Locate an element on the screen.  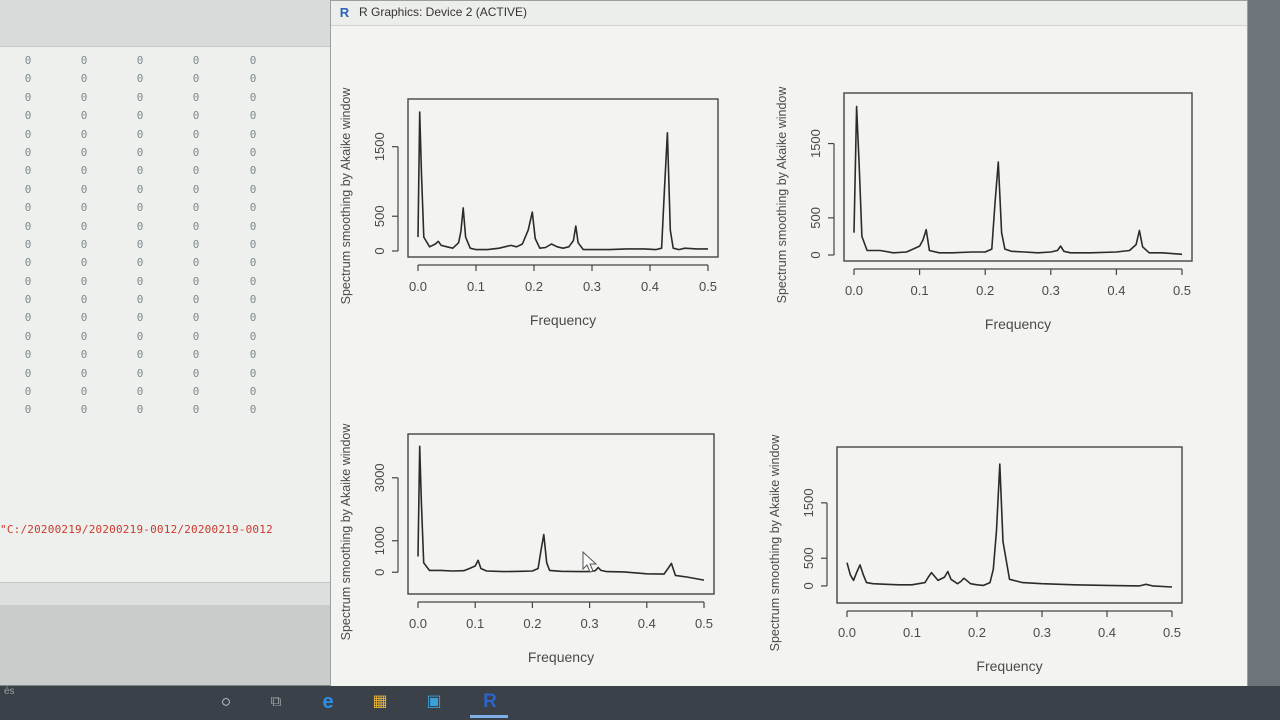
console-scrollbar is located at coordinates (165, 593).